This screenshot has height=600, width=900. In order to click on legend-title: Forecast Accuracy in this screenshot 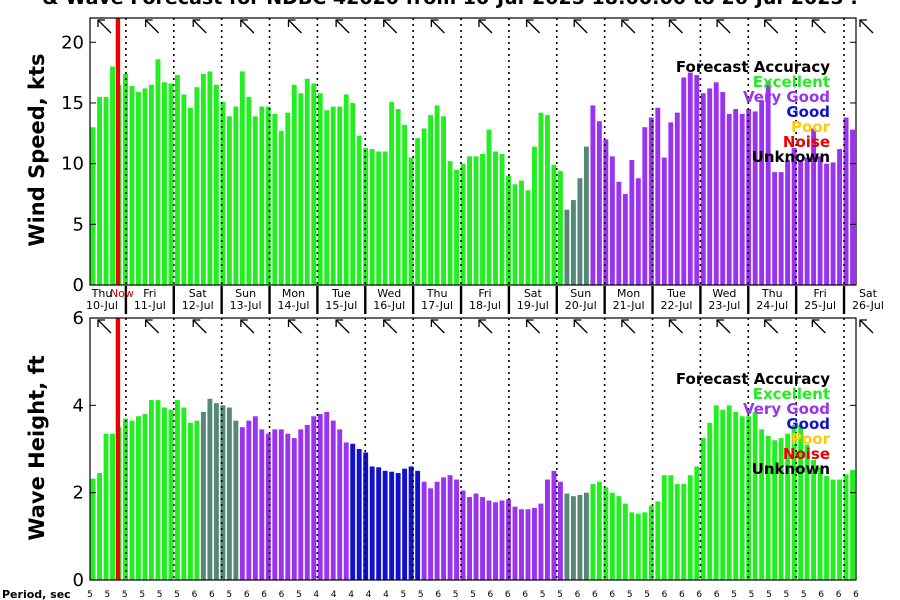, I will do `click(753, 67)`.